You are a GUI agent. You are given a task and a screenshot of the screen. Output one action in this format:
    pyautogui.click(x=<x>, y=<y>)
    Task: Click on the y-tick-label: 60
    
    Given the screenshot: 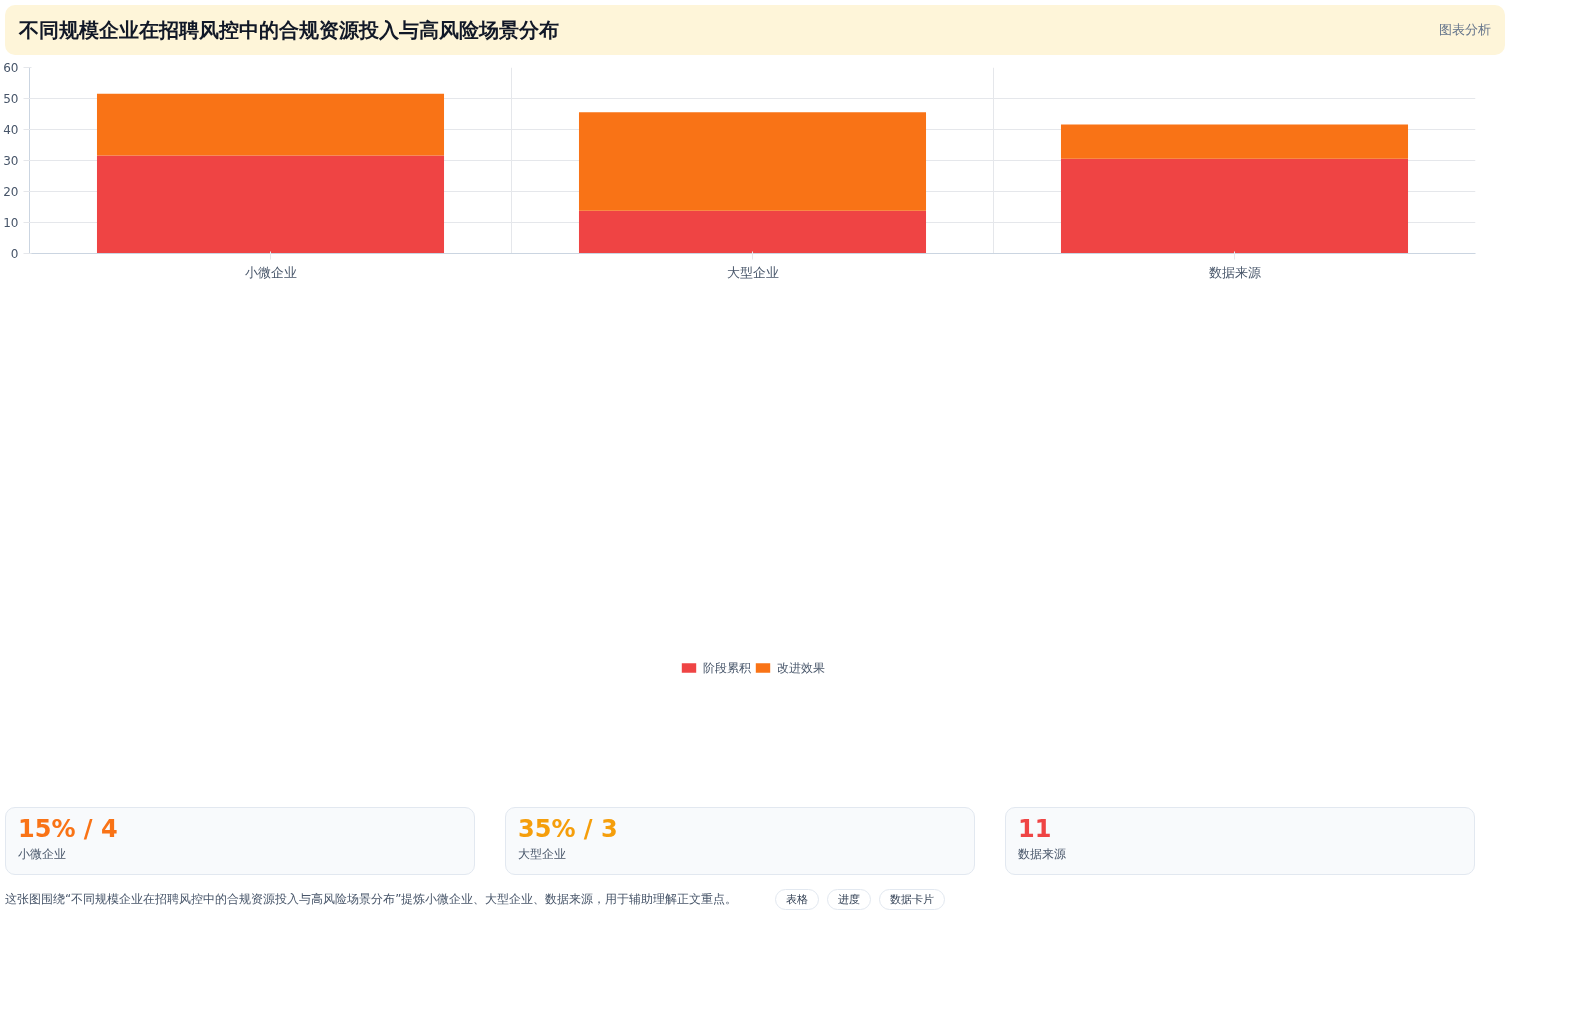 What is the action you would take?
    pyautogui.click(x=11, y=68)
    